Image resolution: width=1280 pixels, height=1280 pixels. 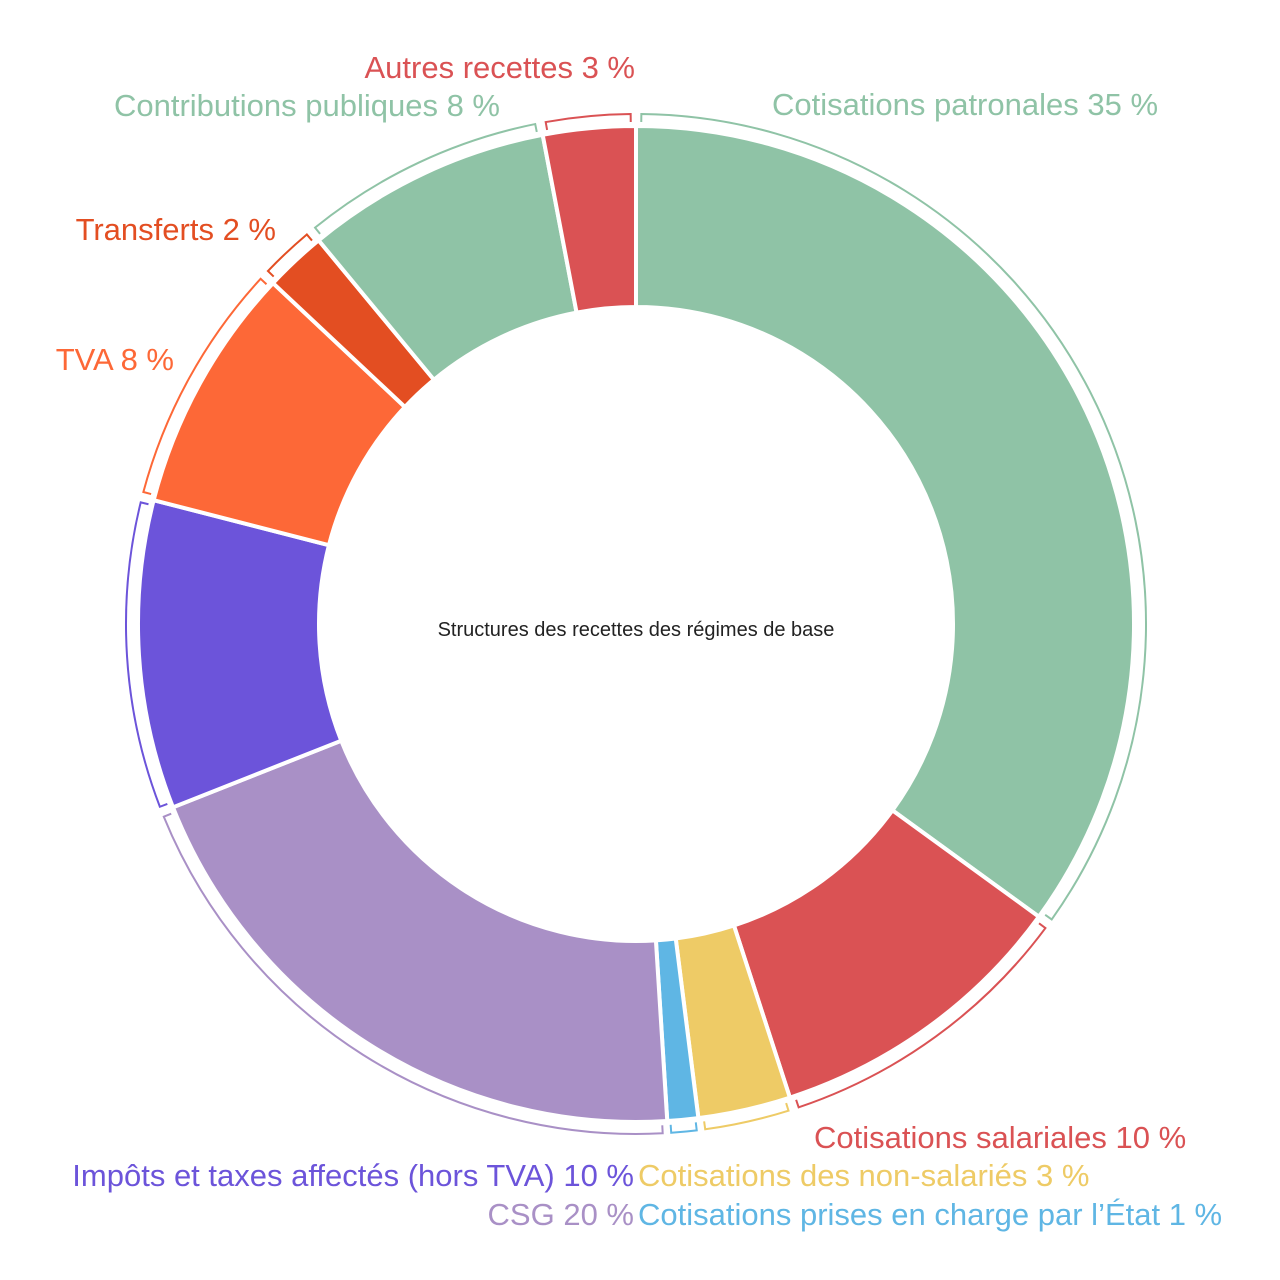 What do you see at coordinates (863, 1175) in the screenshot?
I see `label-cotisations-des-non-salaries: Cotisations des non-salariés 3 %` at bounding box center [863, 1175].